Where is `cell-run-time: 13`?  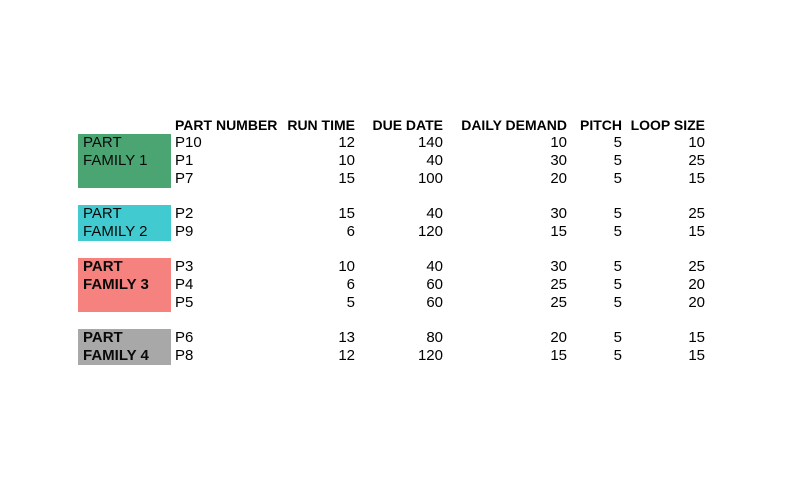
cell-run-time: 13 is located at coordinates (346, 337).